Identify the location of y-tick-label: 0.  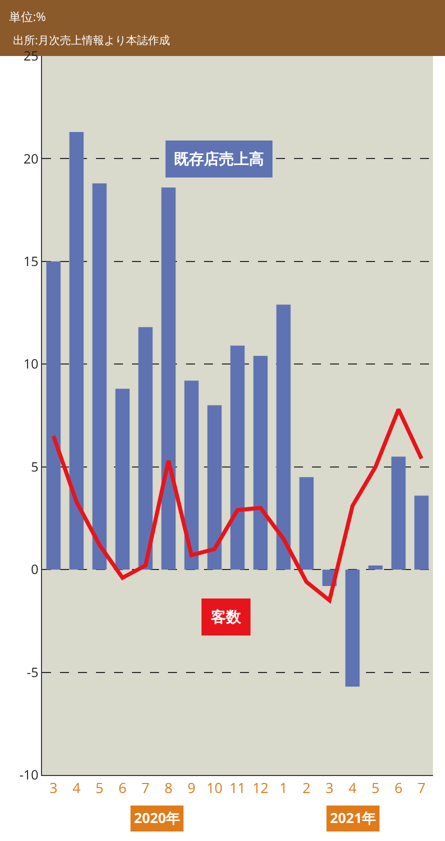
(34, 569).